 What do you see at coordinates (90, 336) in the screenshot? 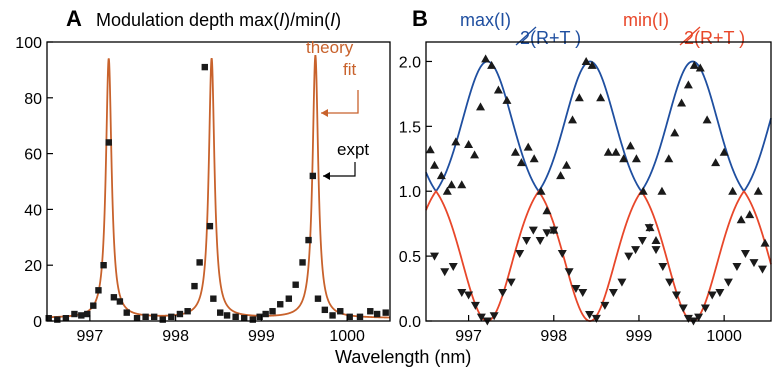
I see `x-tick-label: 997` at bounding box center [90, 336].